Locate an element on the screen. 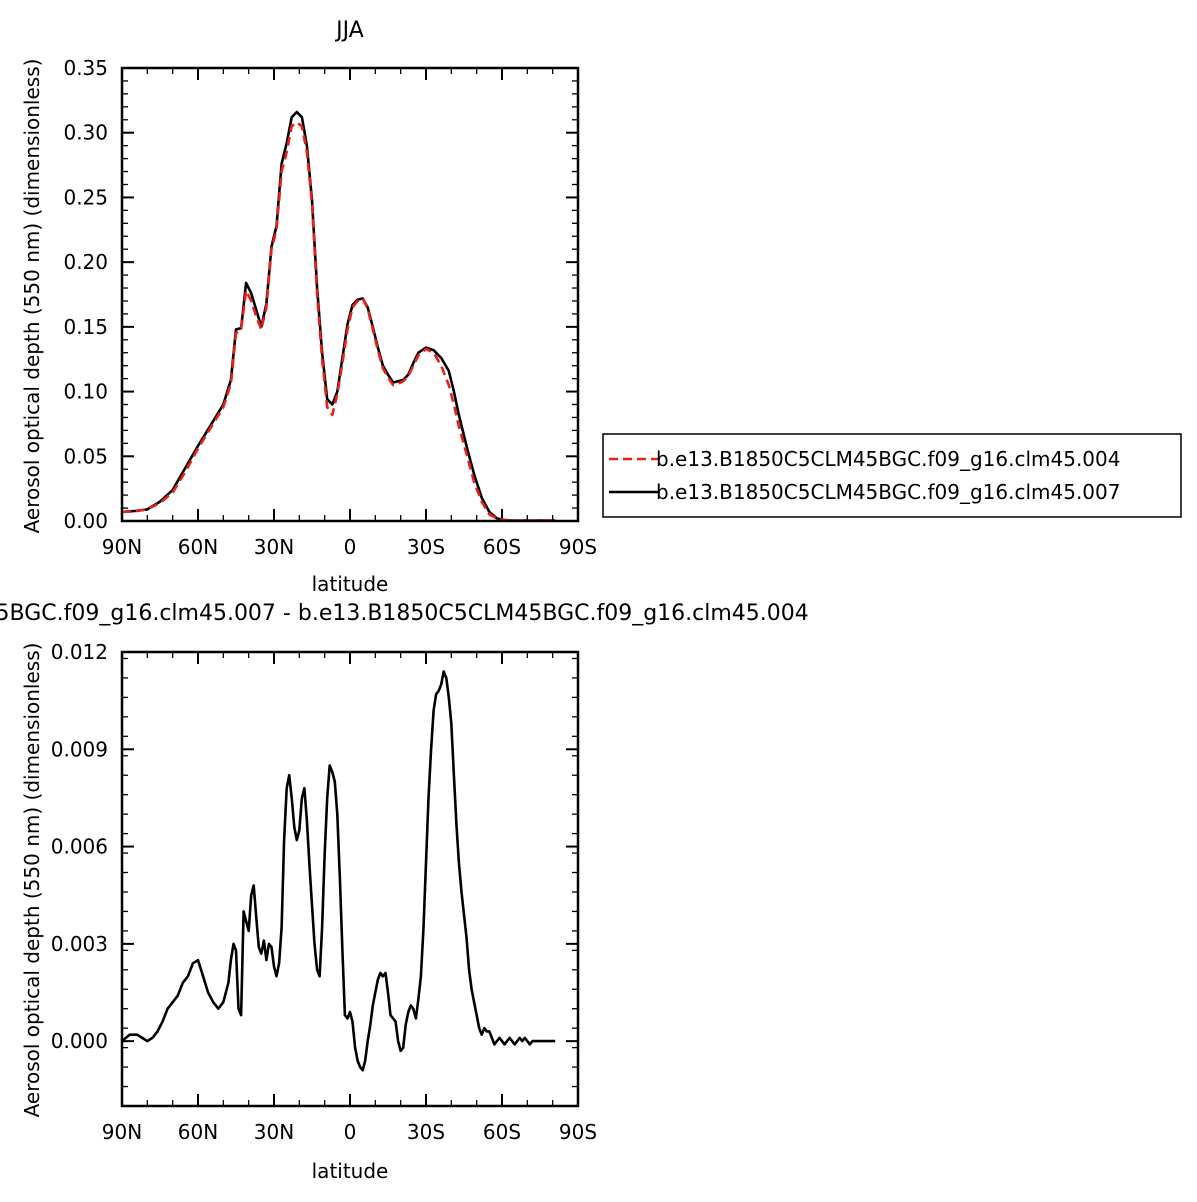  plot-frame-top is located at coordinates (350, 294).